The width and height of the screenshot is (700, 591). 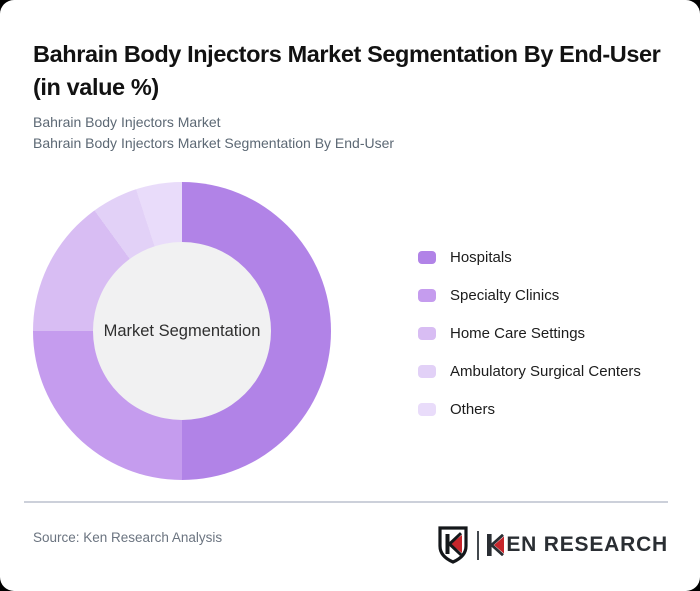 What do you see at coordinates (346, 502) in the screenshot?
I see `footer-divider` at bounding box center [346, 502].